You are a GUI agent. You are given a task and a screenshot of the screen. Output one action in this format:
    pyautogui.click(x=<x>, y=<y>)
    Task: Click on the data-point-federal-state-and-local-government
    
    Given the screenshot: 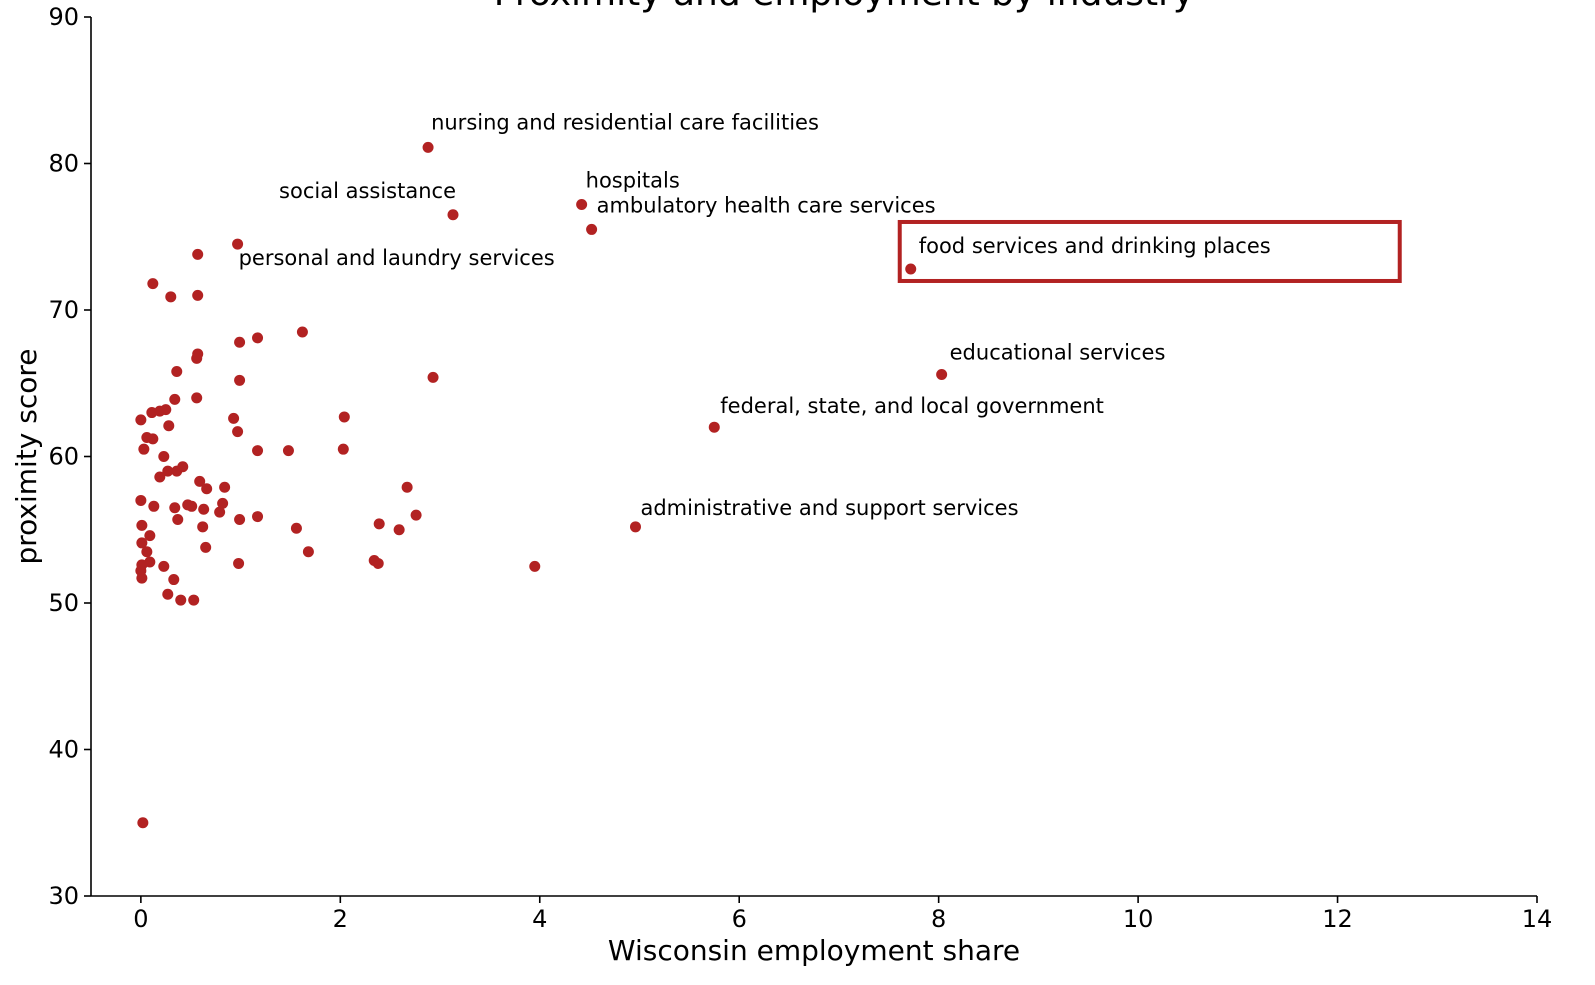 What is the action you would take?
    pyautogui.click(x=714, y=427)
    